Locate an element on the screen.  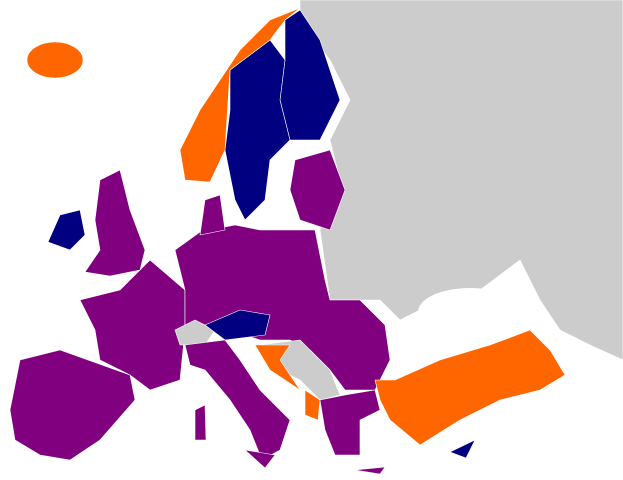
sicily is located at coordinates (260, 459).